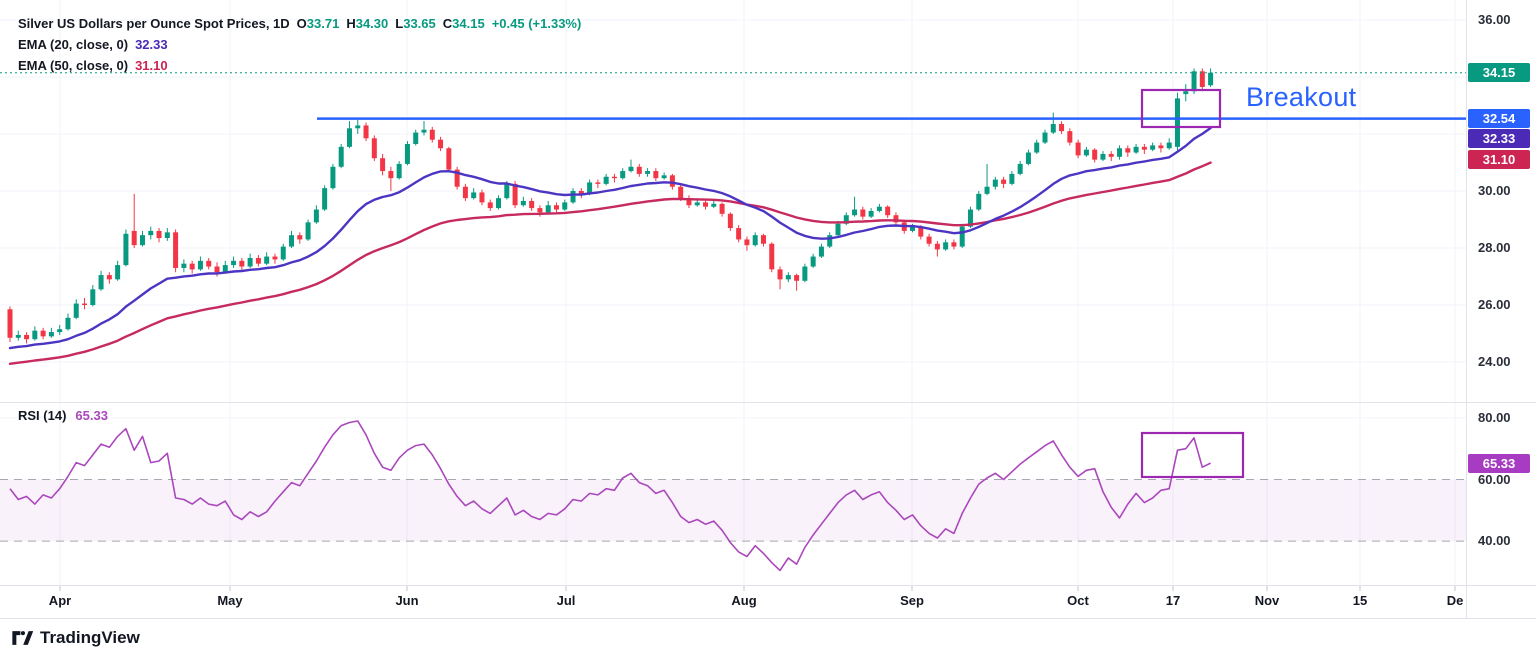 Image resolution: width=1536 pixels, height=658 pixels. Describe the element at coordinates (1078, 600) in the screenshot. I see `time-label-Oct: Oct` at that location.